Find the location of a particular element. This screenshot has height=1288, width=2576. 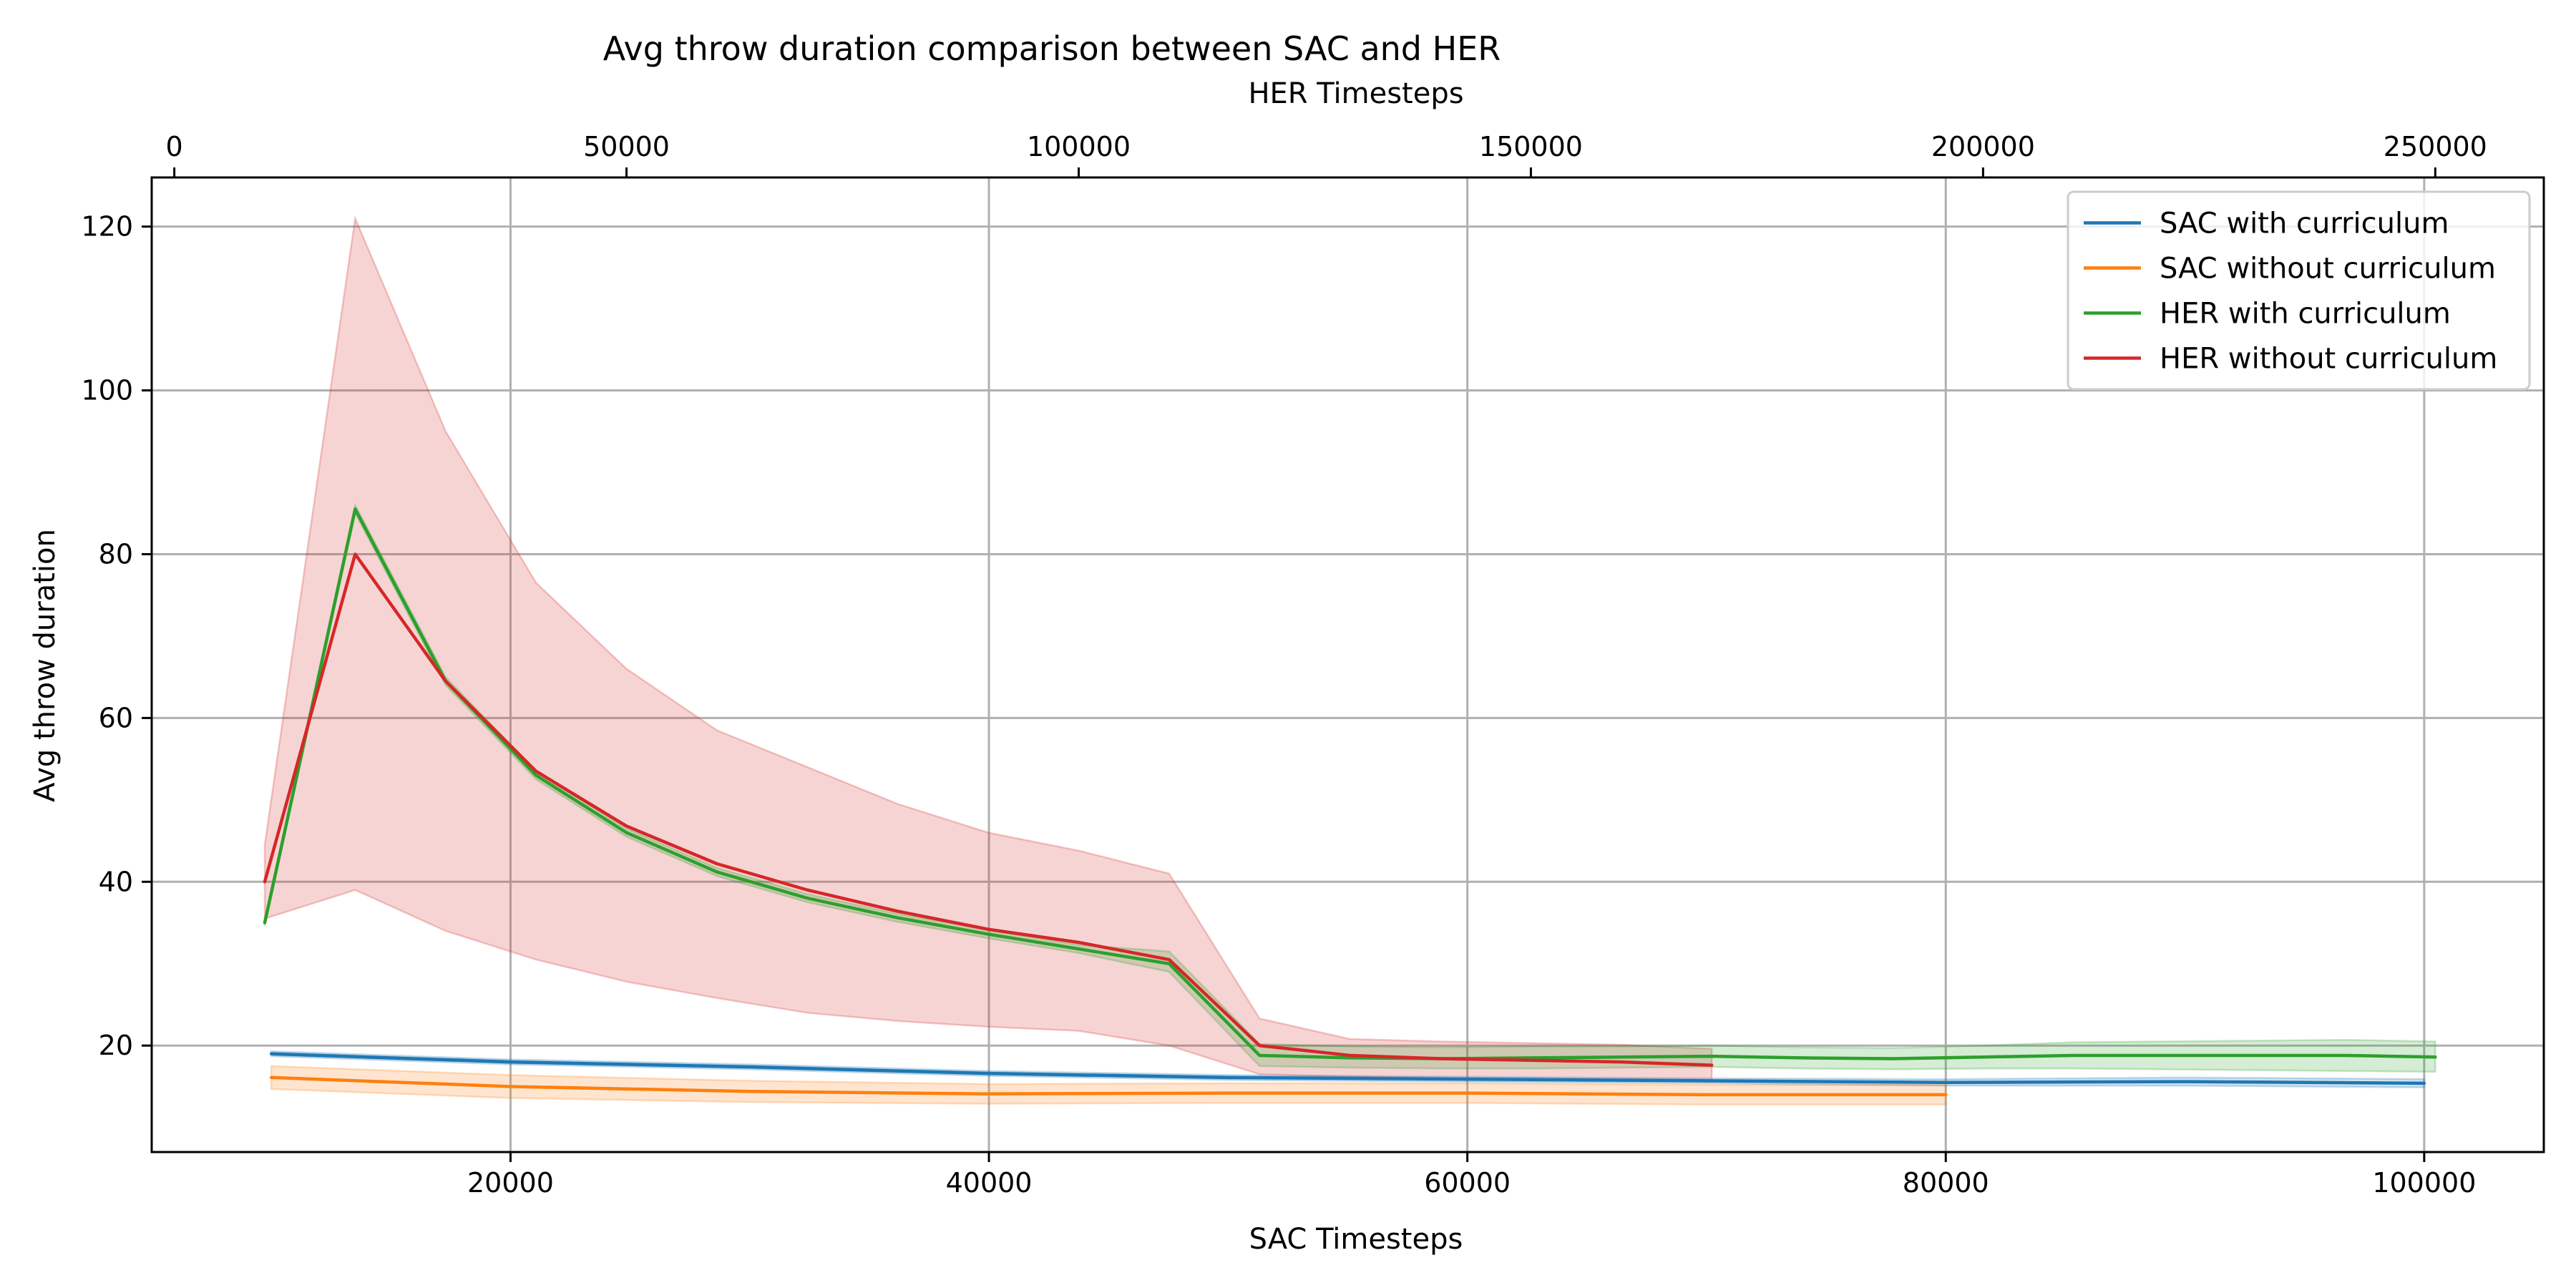

legend-label: HER with curriculum is located at coordinates (2305, 314).